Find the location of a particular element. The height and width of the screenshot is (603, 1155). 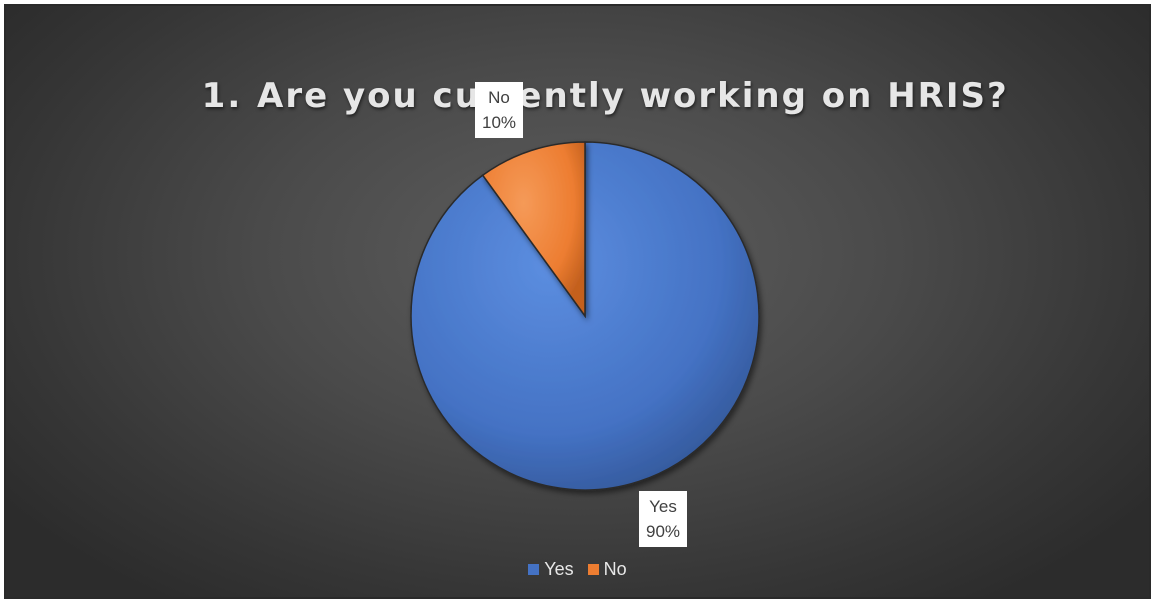

data-label-no-category: No is located at coordinates (499, 97).